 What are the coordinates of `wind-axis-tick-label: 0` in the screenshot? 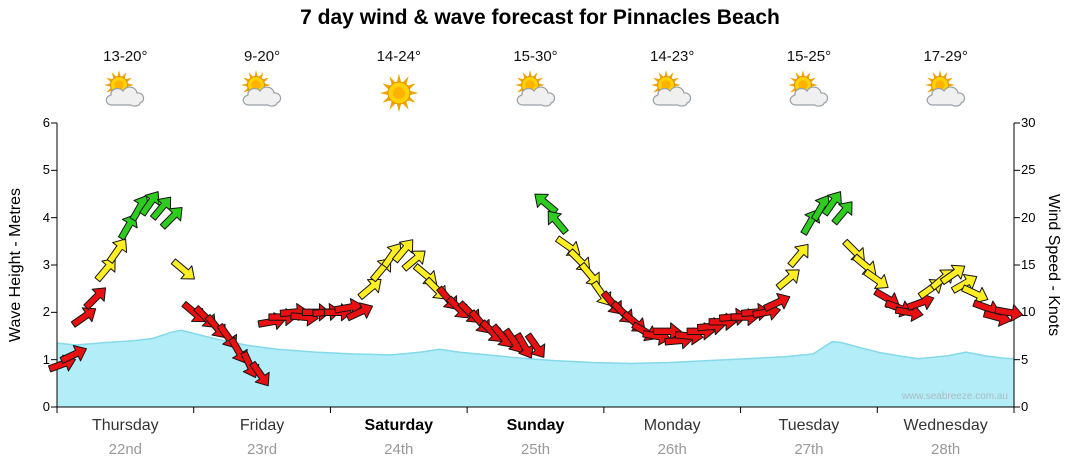 It's located at (1025, 406).